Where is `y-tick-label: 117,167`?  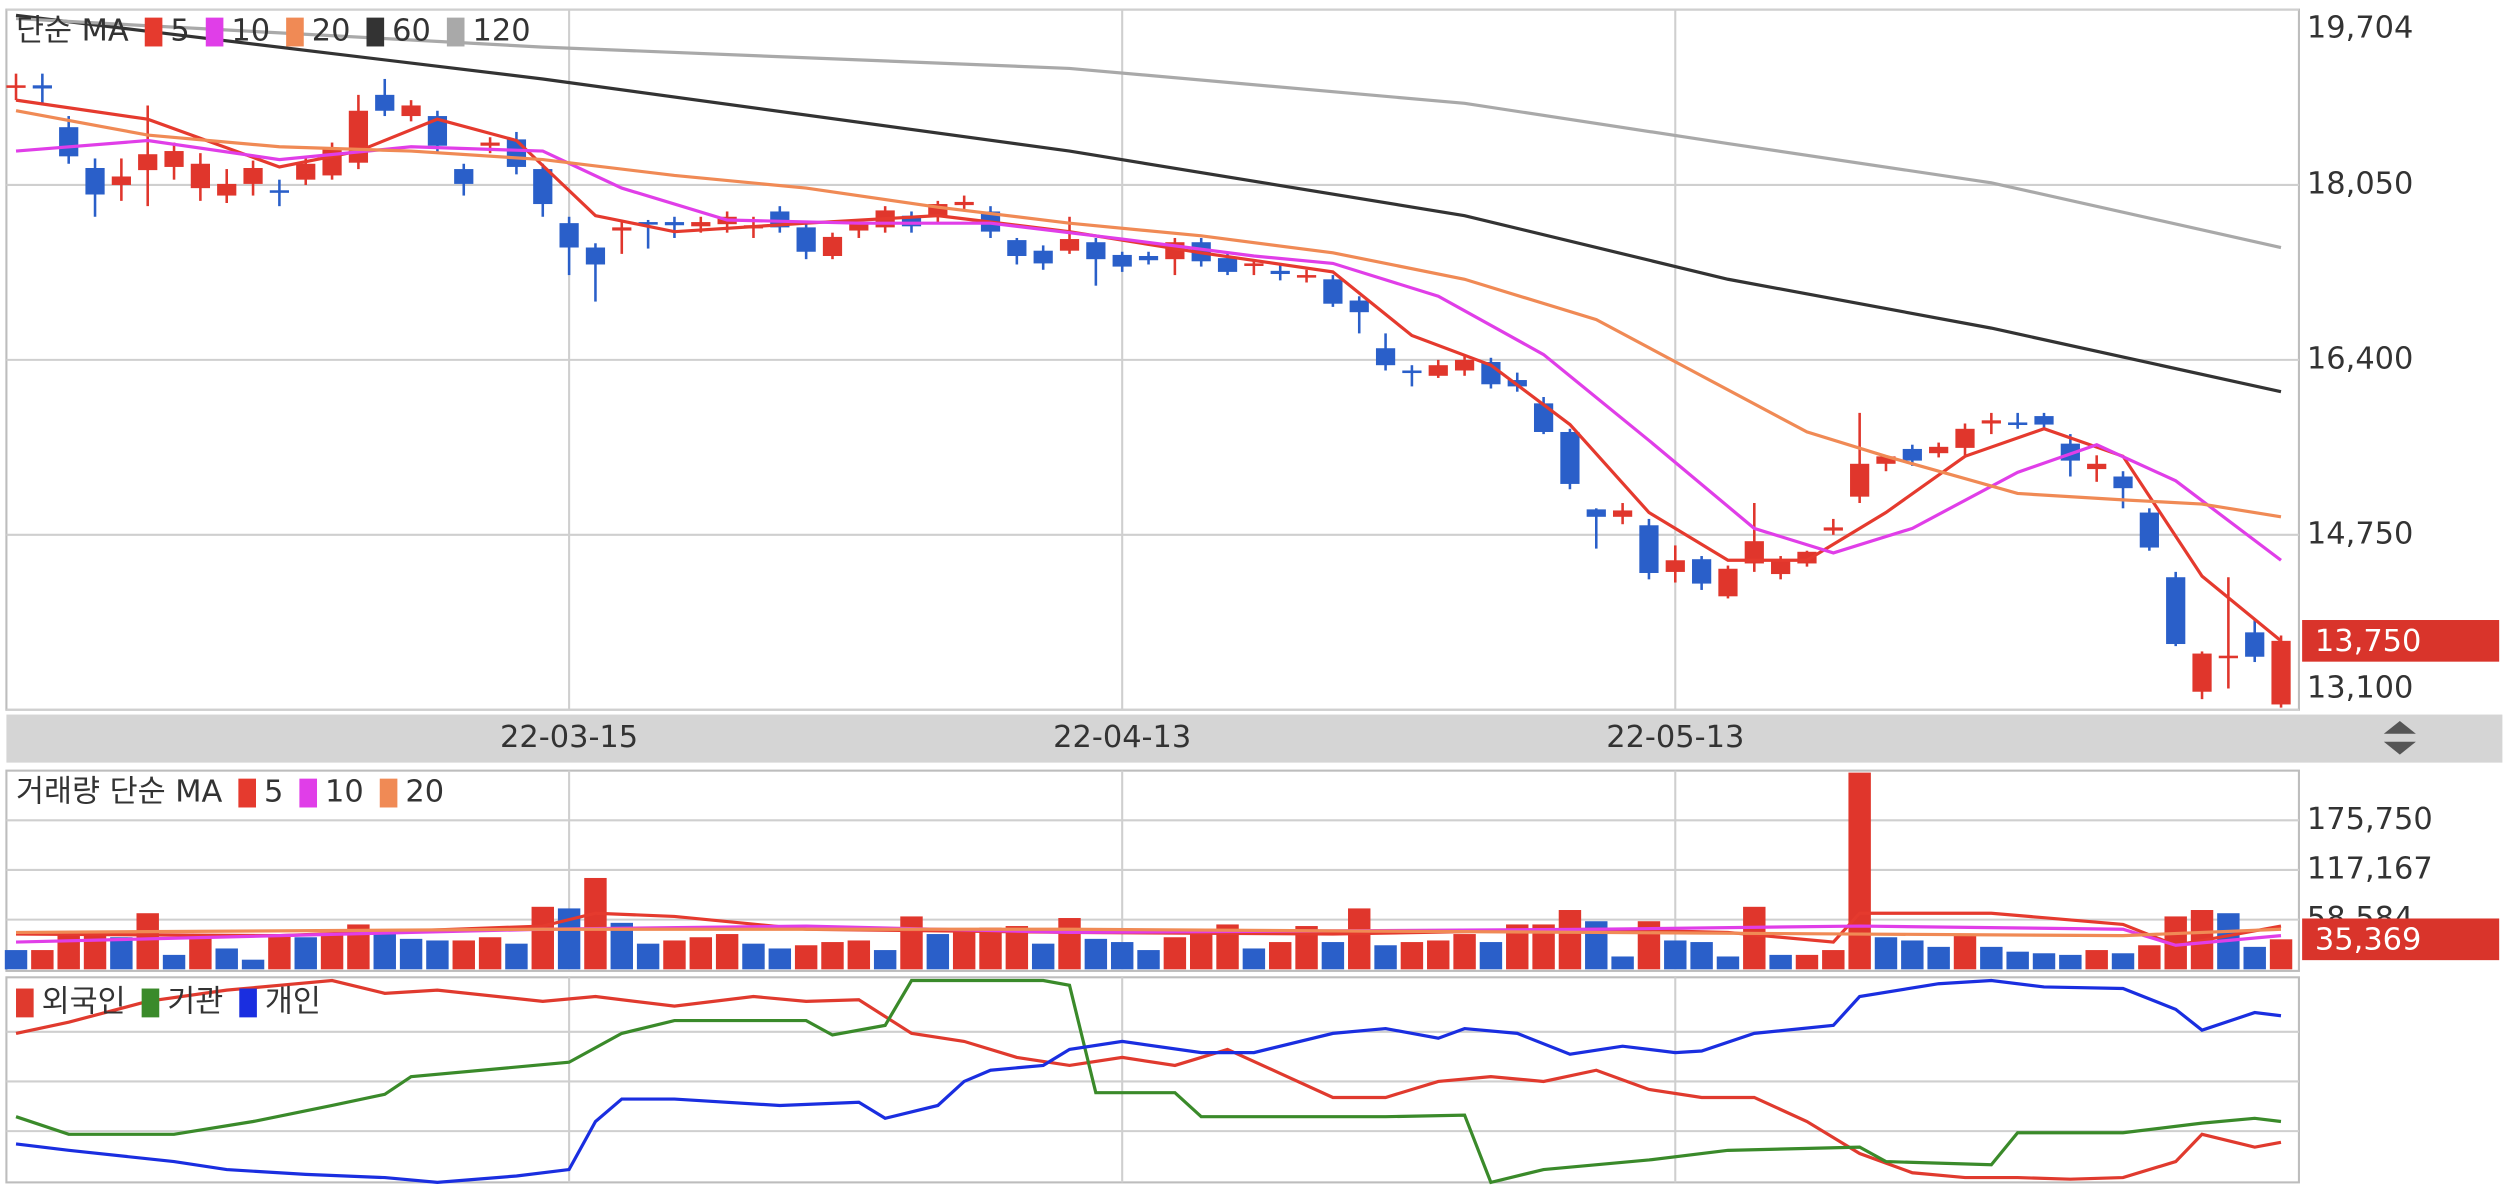
y-tick-label: 117,167 is located at coordinates (2370, 868).